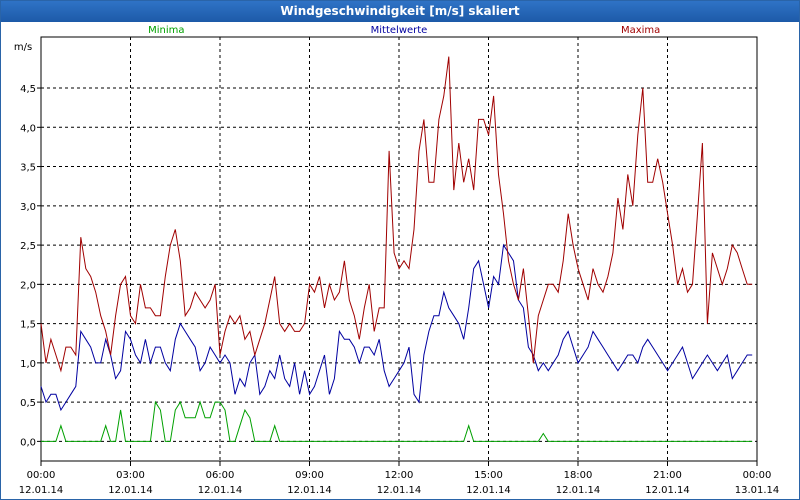 The image size is (800, 500). Describe the element at coordinates (640, 30) in the screenshot. I see `legend-maxima: Maxima` at that location.